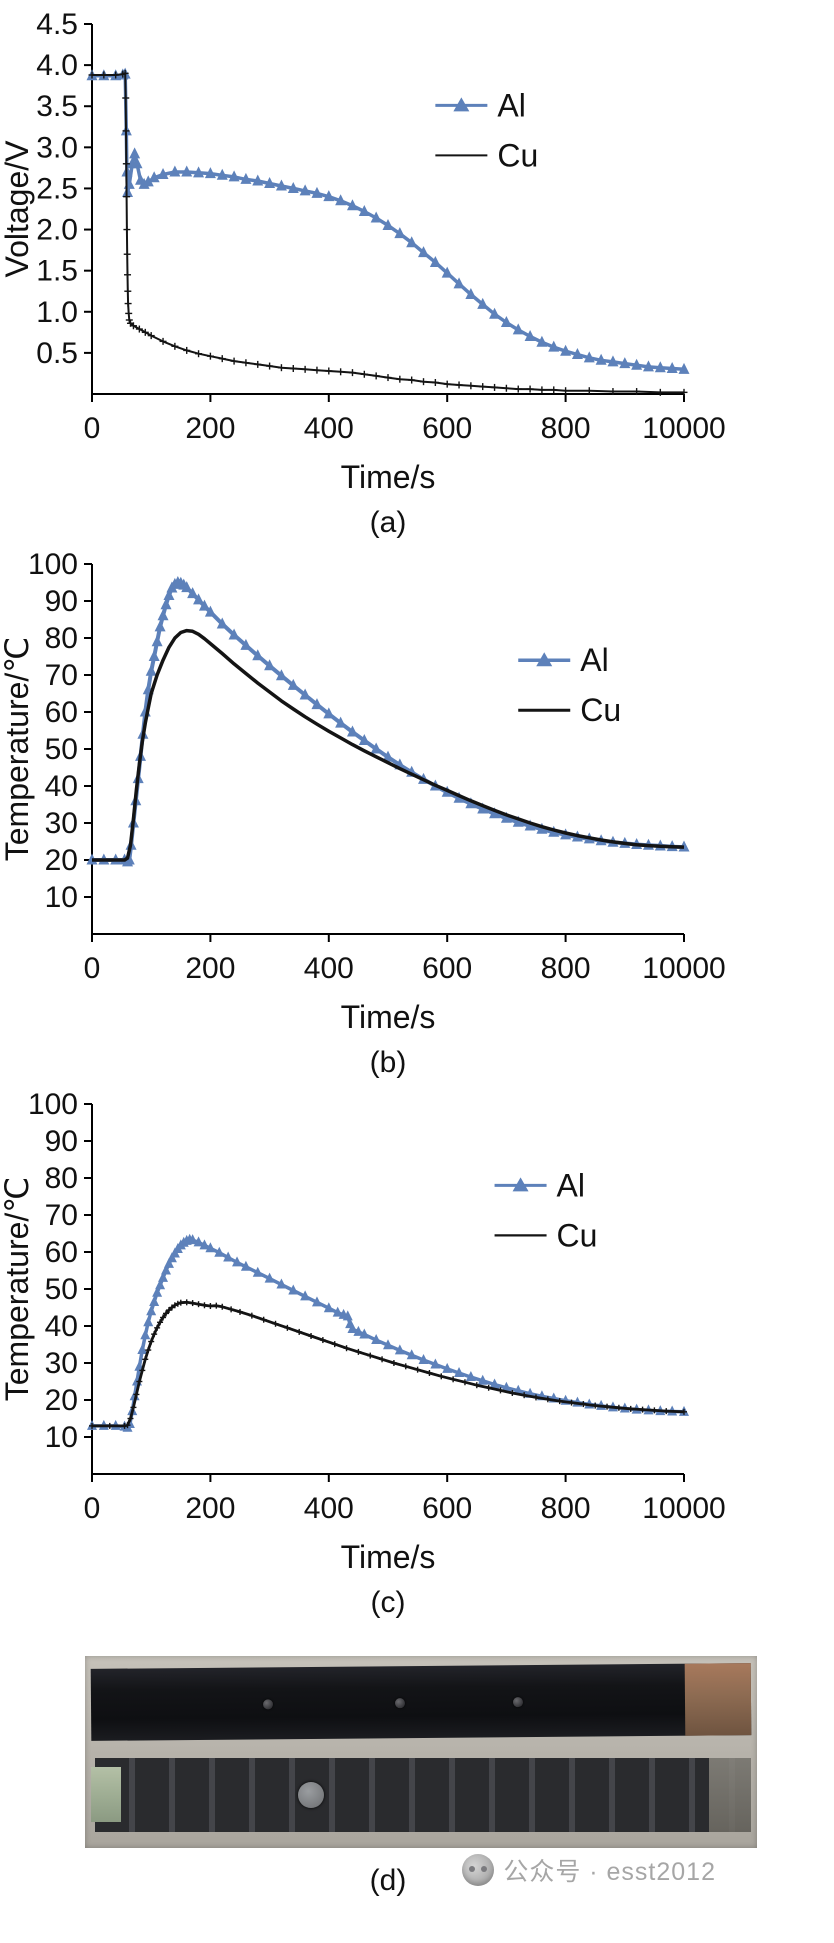  What do you see at coordinates (609, 1872) in the screenshot?
I see `watermark-text: 公众号 · esst2012` at bounding box center [609, 1872].